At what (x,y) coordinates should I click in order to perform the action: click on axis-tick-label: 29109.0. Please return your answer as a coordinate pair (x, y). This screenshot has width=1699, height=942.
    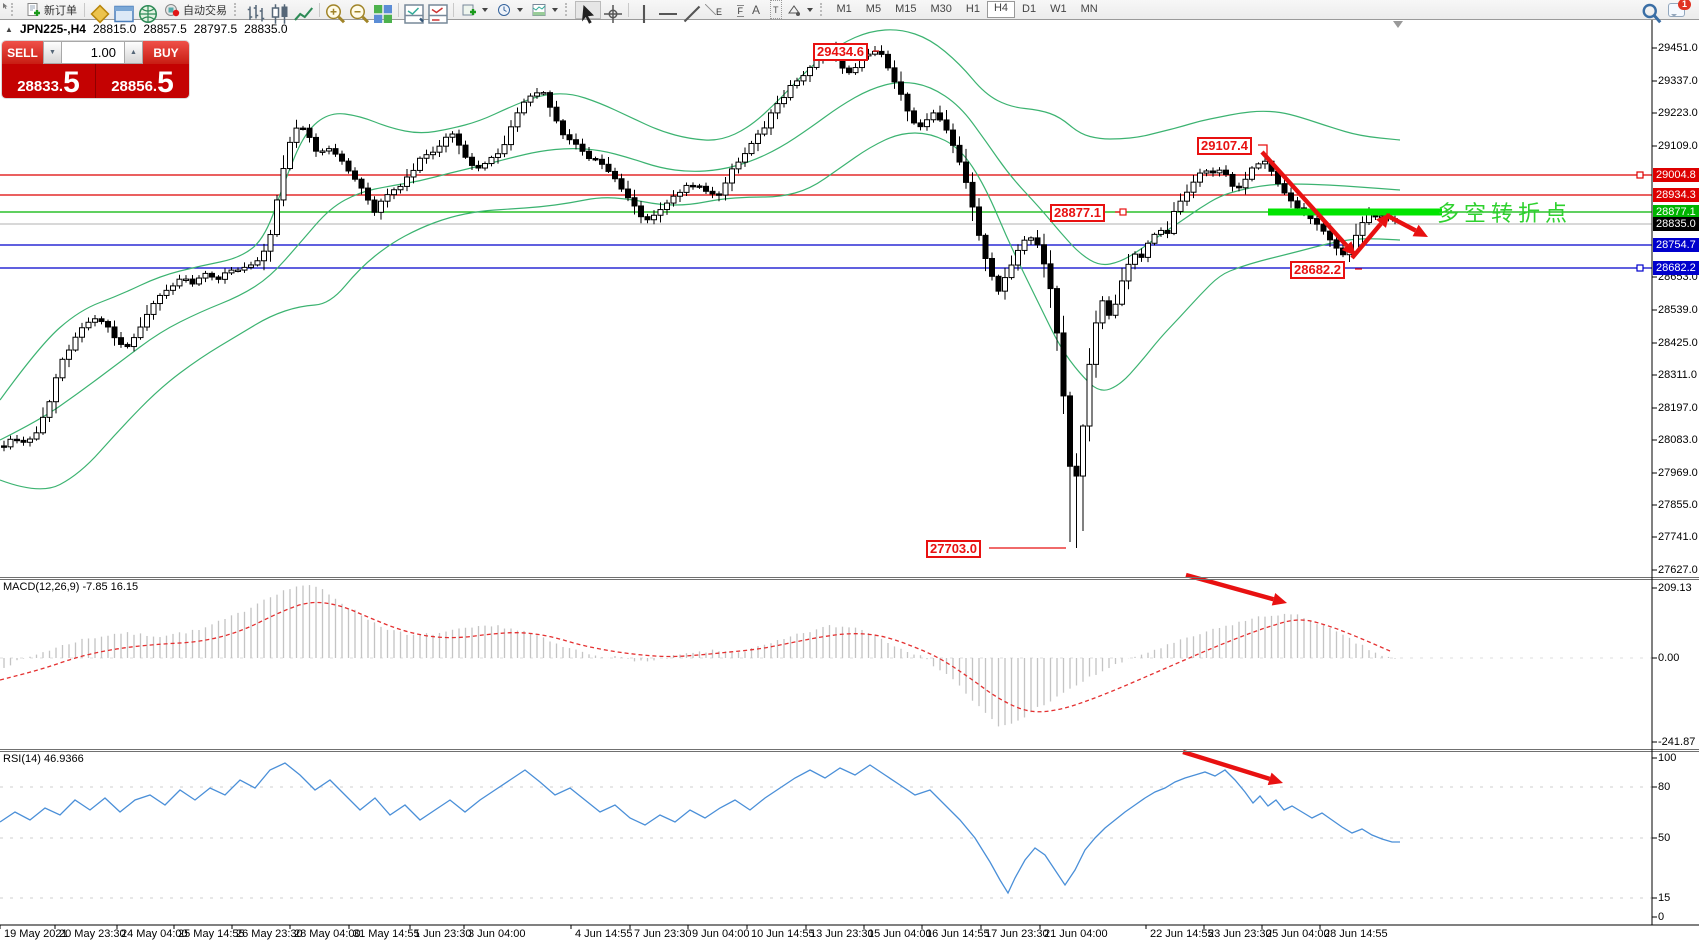
    Looking at the image, I should click on (1678, 146).